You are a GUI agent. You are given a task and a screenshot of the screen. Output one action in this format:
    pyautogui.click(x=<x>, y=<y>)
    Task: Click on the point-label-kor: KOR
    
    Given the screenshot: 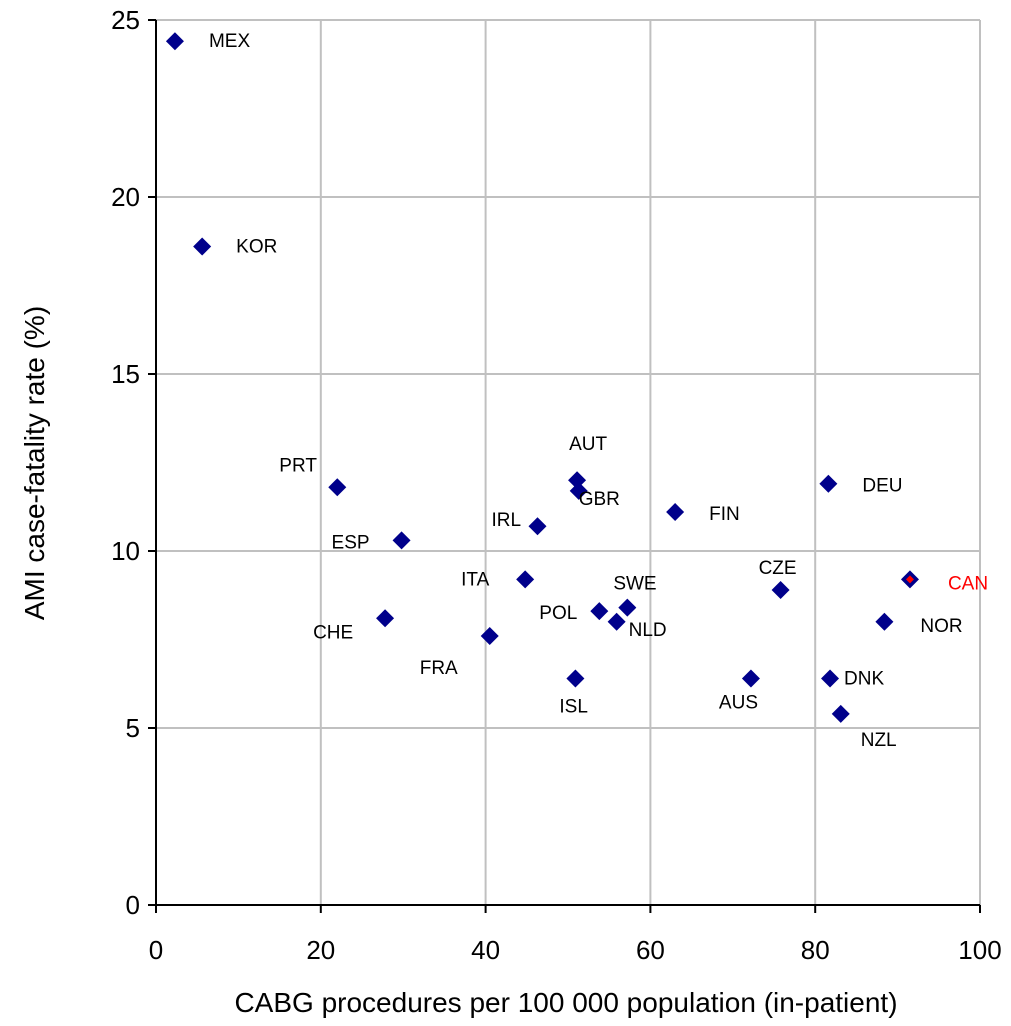 What is the action you would take?
    pyautogui.click(x=256, y=247)
    